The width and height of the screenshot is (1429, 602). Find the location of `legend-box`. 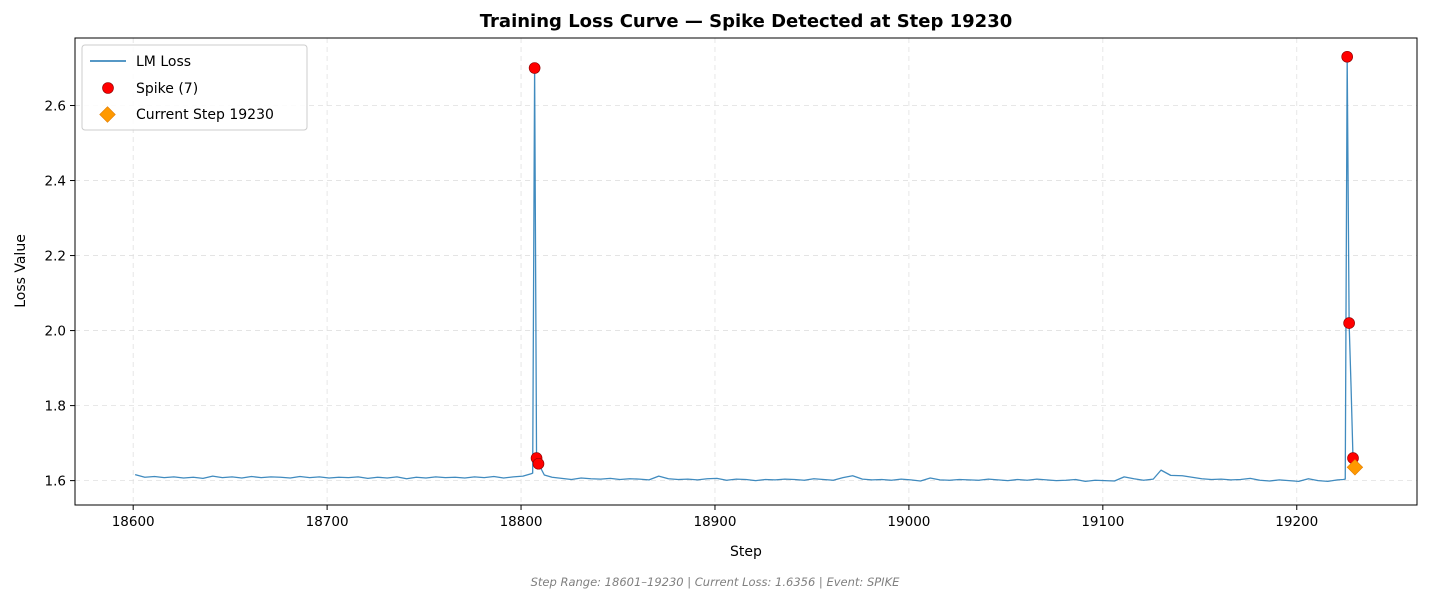

legend-box is located at coordinates (194, 87).